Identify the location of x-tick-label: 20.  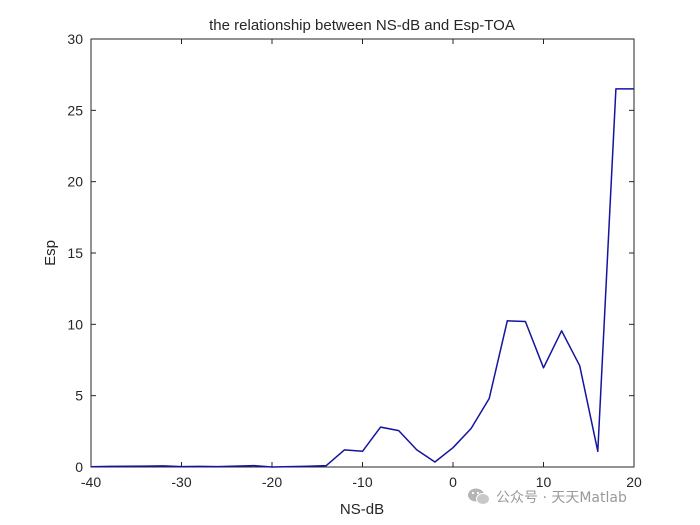
(634, 482).